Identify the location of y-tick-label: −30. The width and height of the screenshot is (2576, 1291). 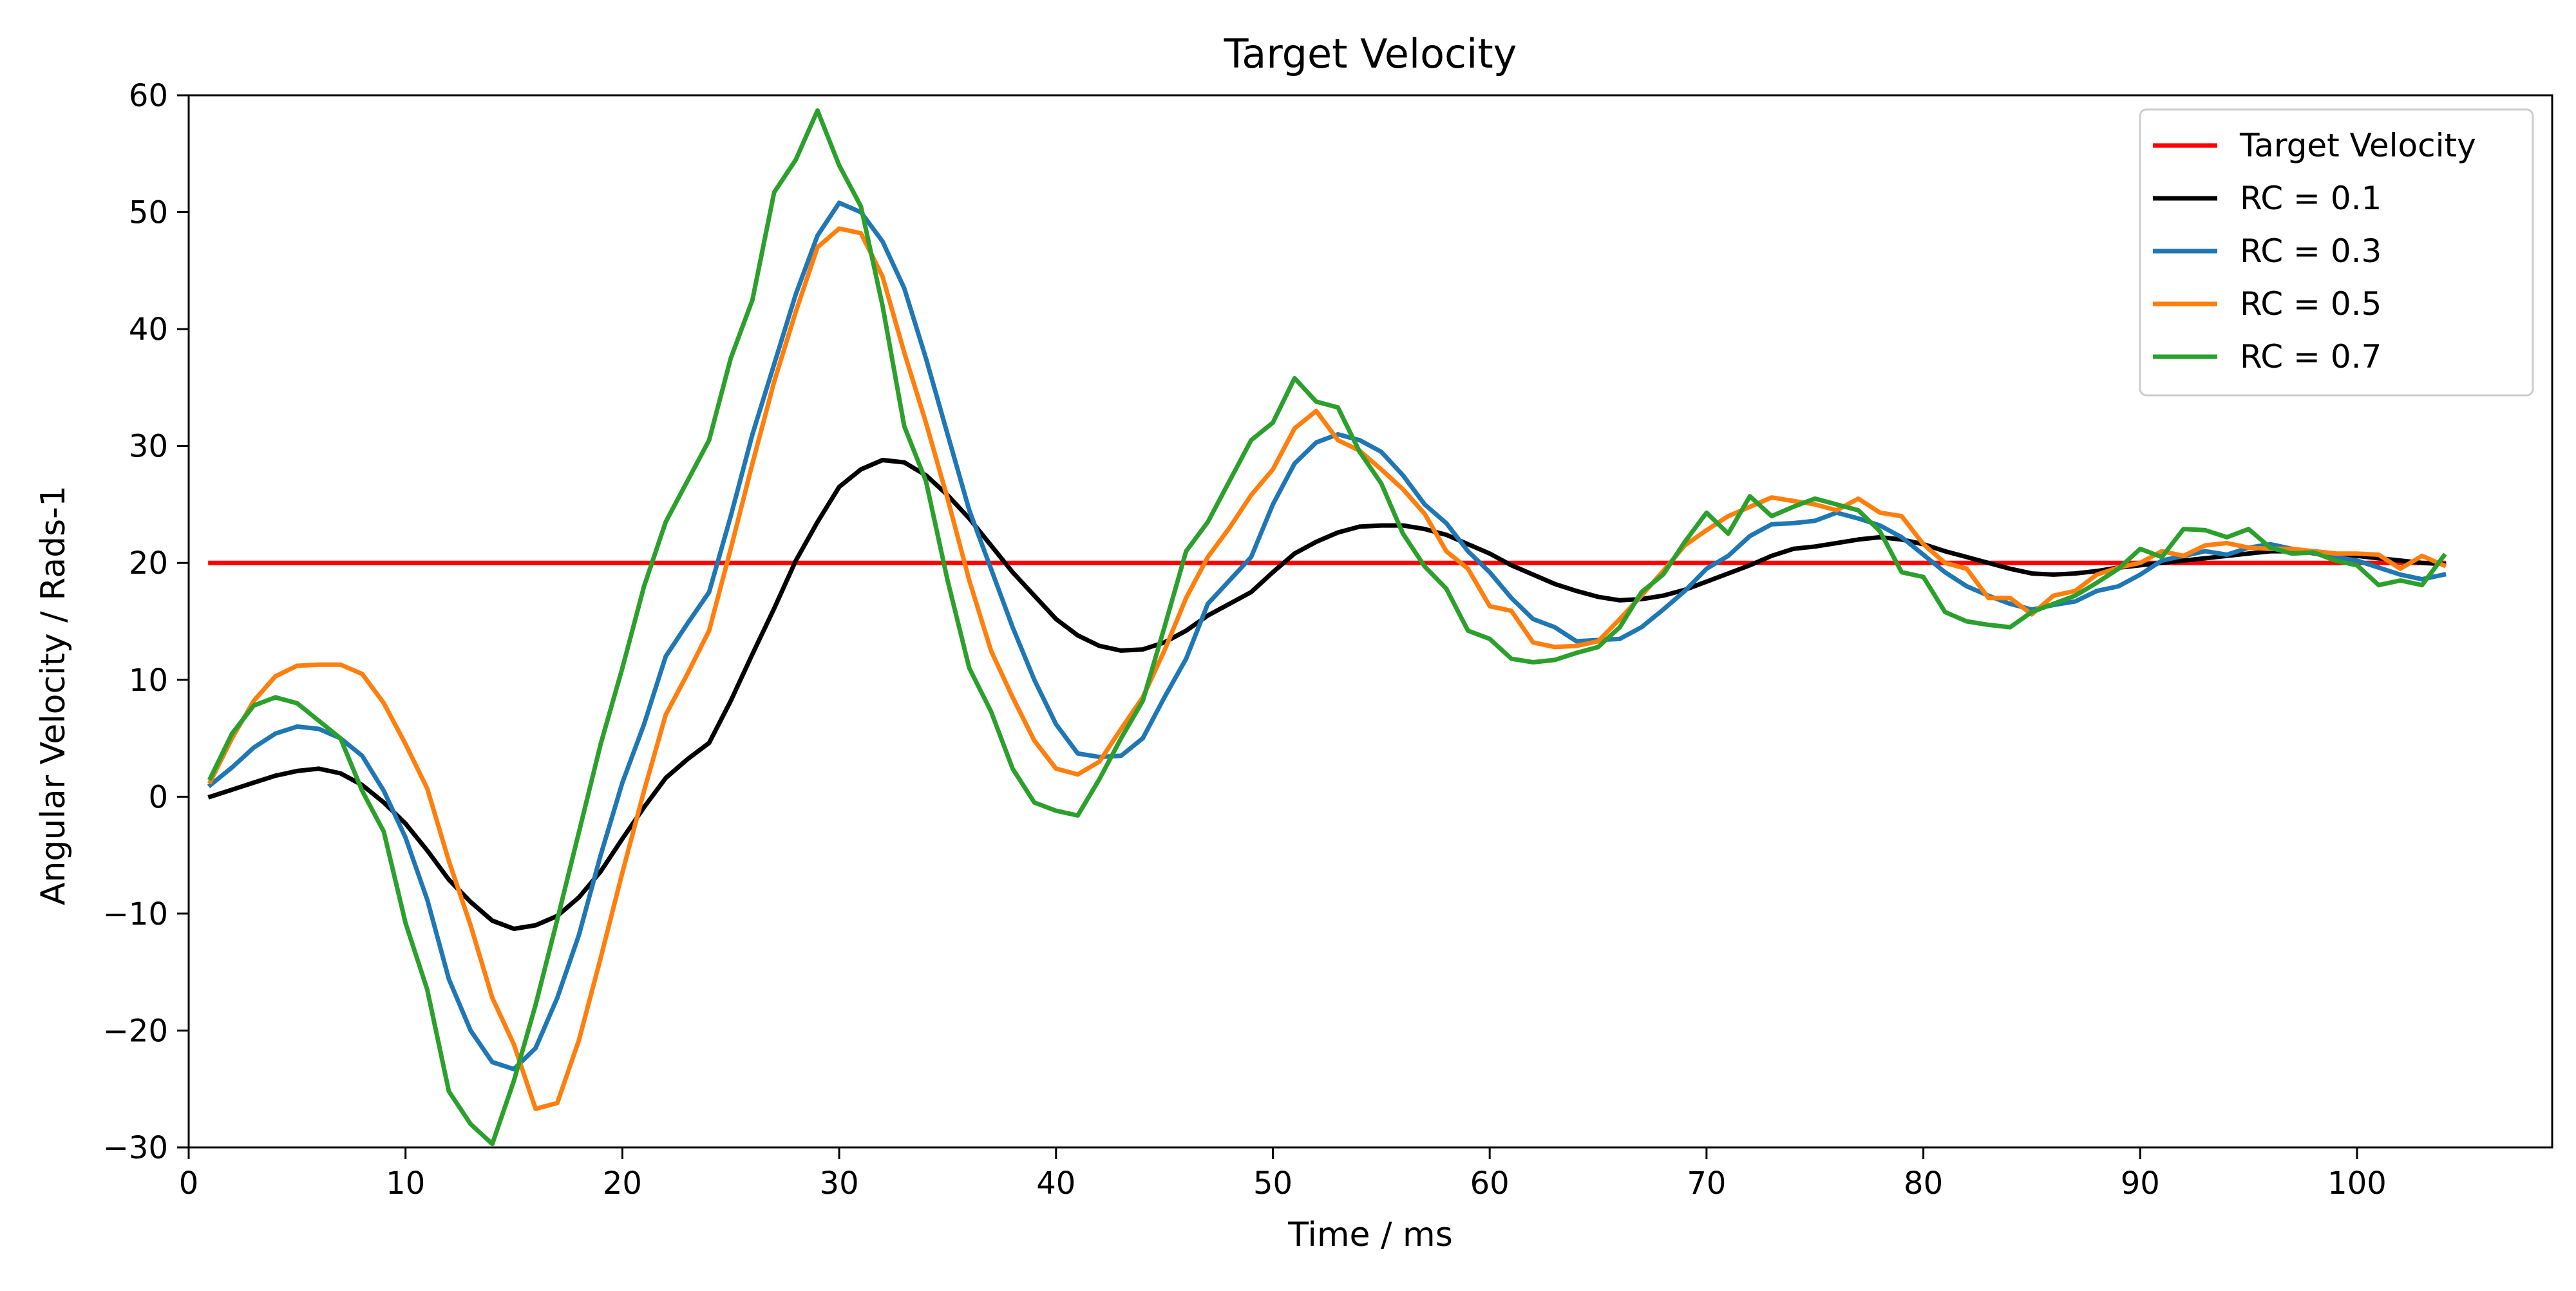
(135, 1148).